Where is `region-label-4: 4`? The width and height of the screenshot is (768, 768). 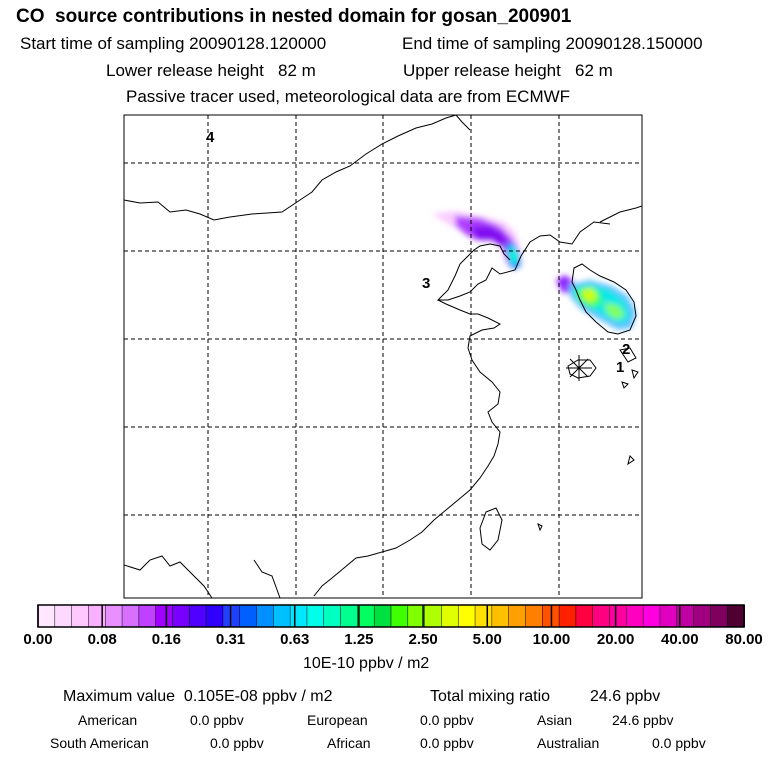 region-label-4: 4 is located at coordinates (210, 137).